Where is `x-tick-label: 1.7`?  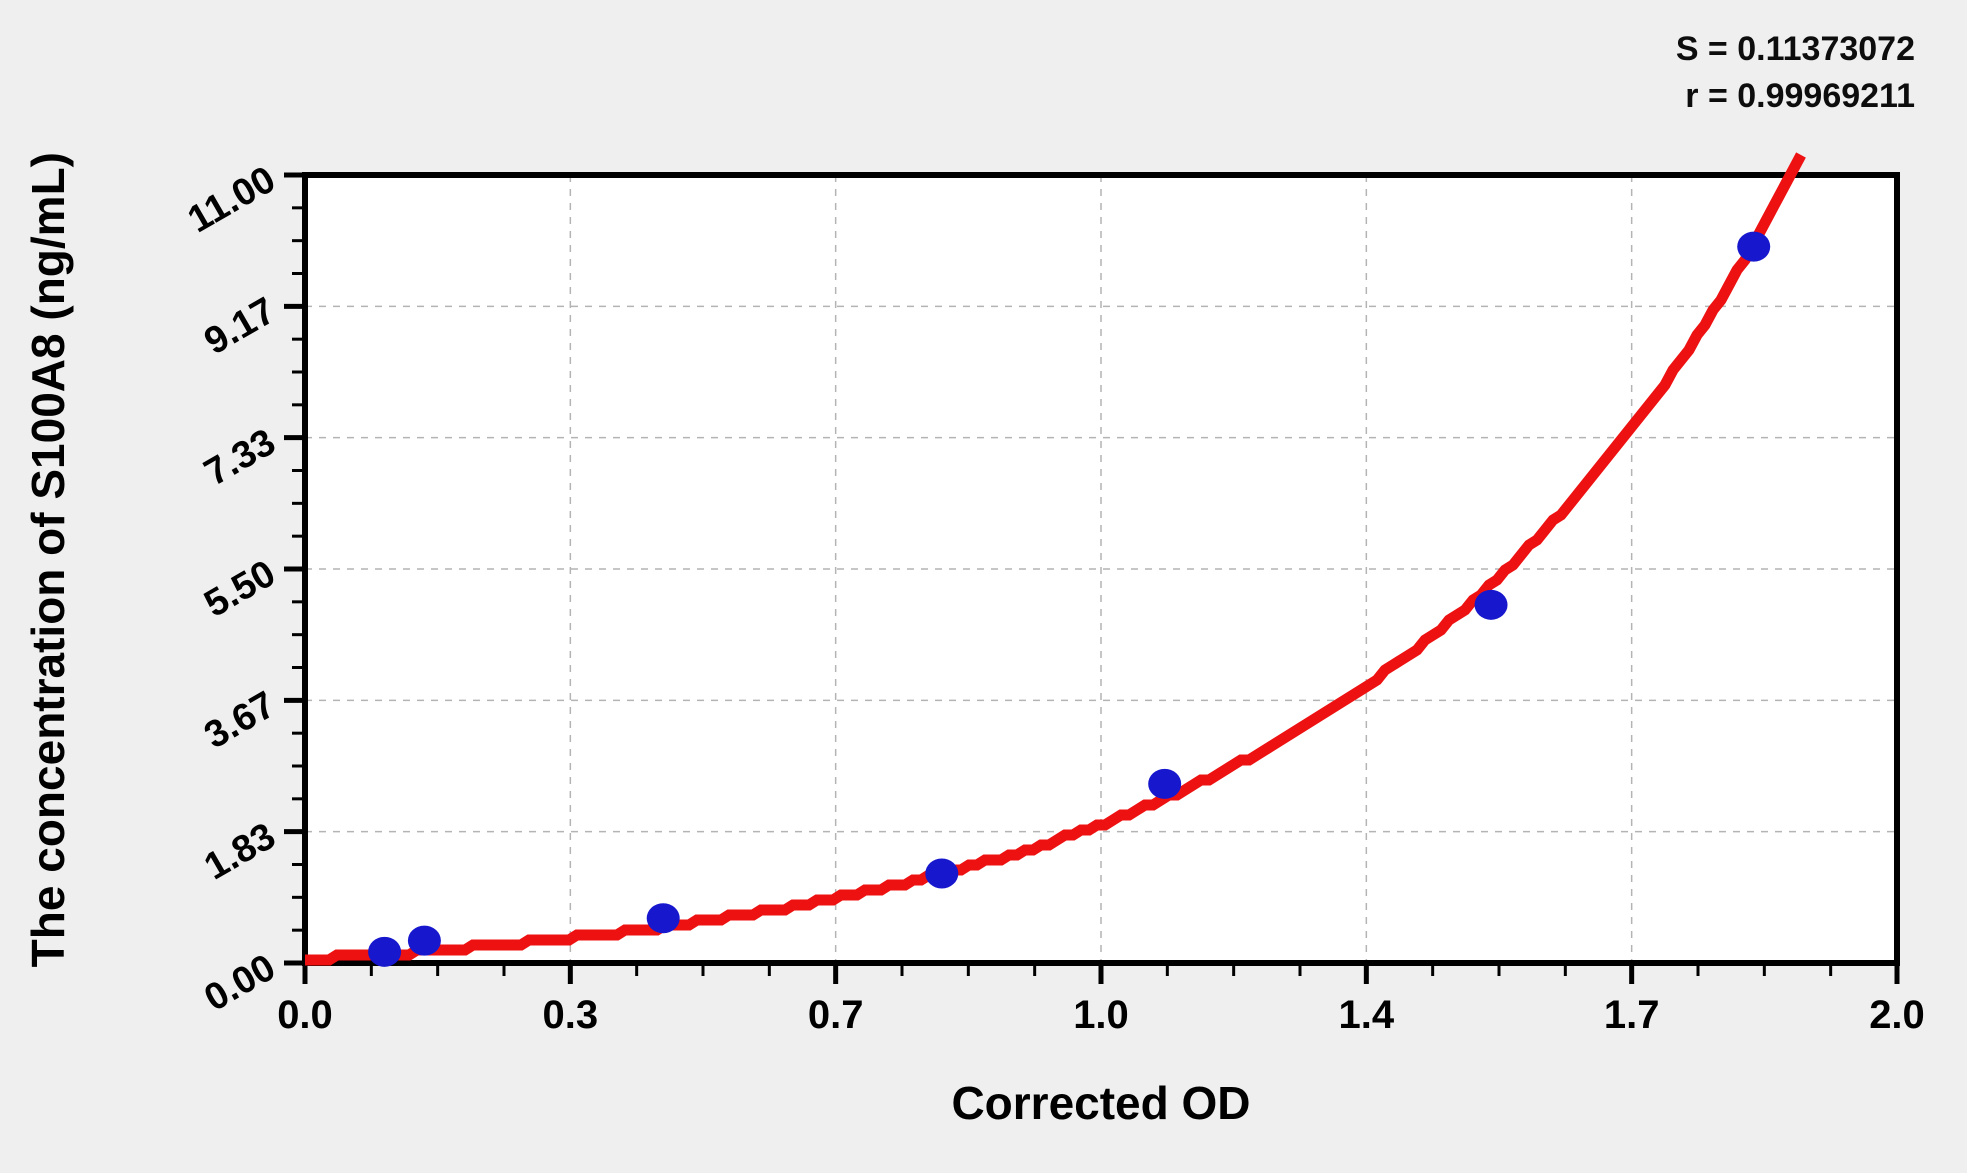
x-tick-label: 1.7 is located at coordinates (1632, 1015).